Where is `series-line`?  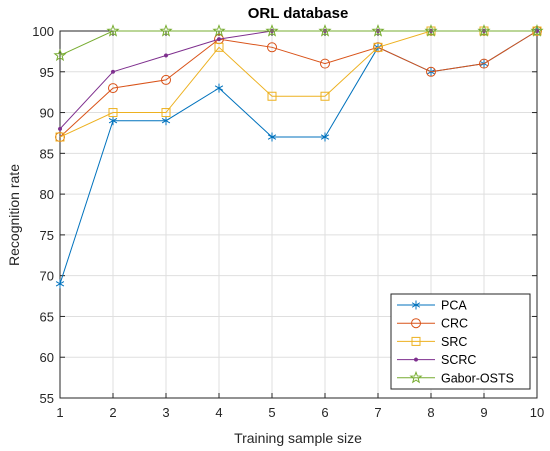 series-line is located at coordinates (298, 43).